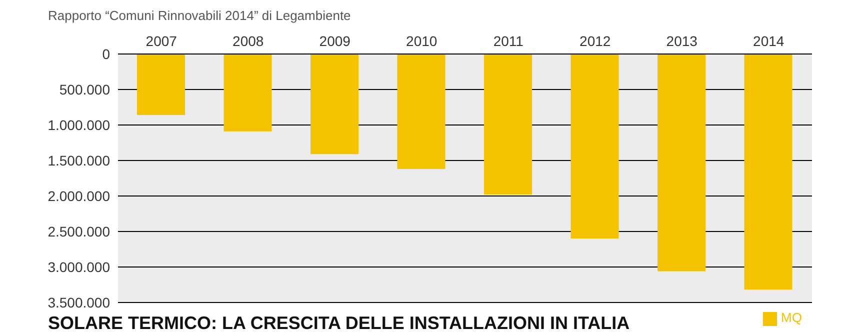 This screenshot has height=334, width=850. What do you see at coordinates (199, 15) in the screenshot?
I see `text: Rapporto “Comuni Rinnovabili 2014” di Legambiente` at bounding box center [199, 15].